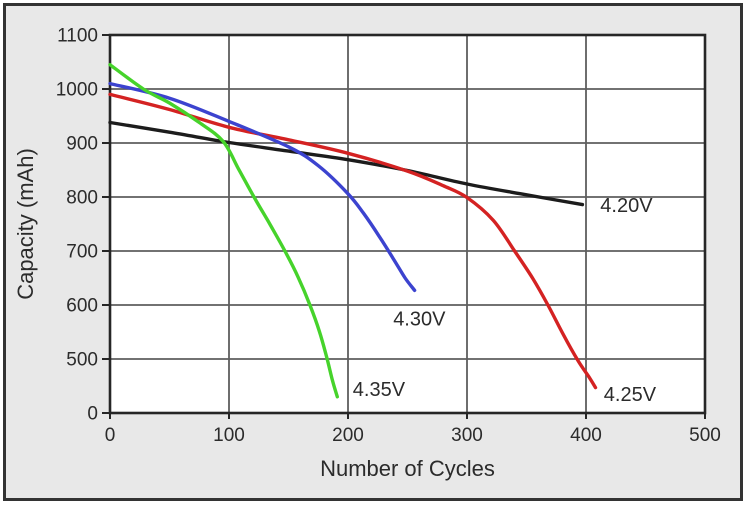 This screenshot has height=505, width=746. I want to click on y-tick-label: 1000, so click(77, 90).